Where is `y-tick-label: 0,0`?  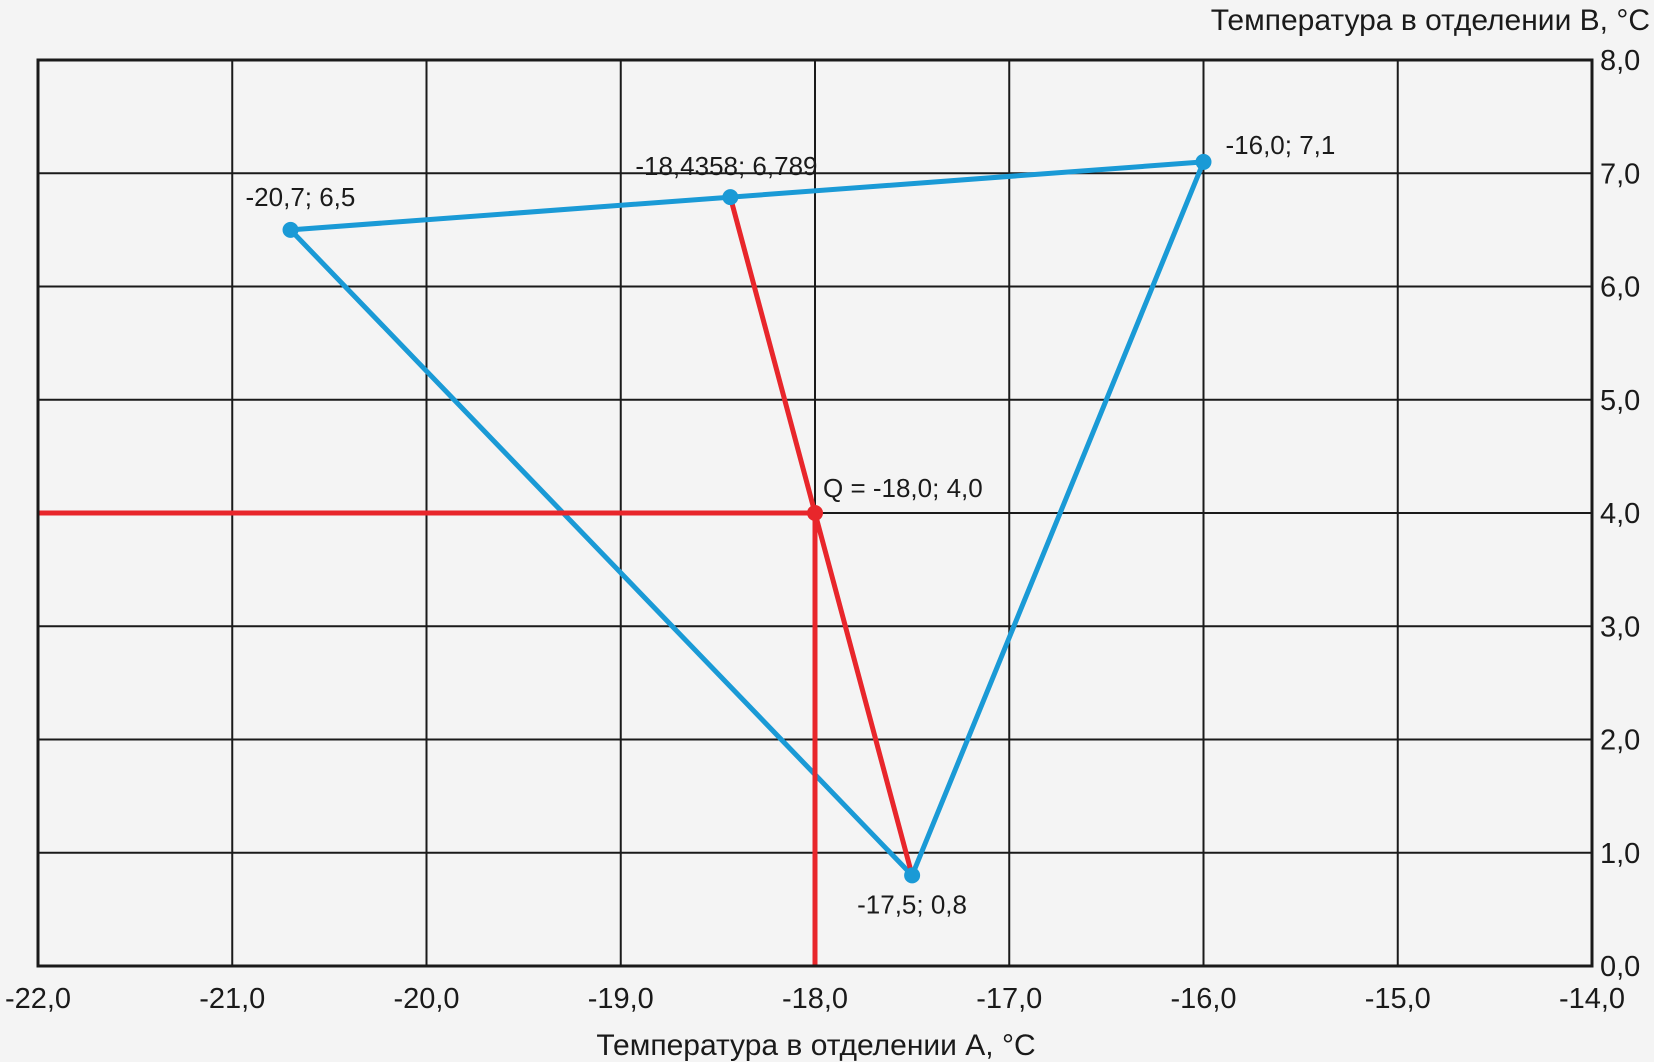 y-tick-label: 0,0 is located at coordinates (1620, 967).